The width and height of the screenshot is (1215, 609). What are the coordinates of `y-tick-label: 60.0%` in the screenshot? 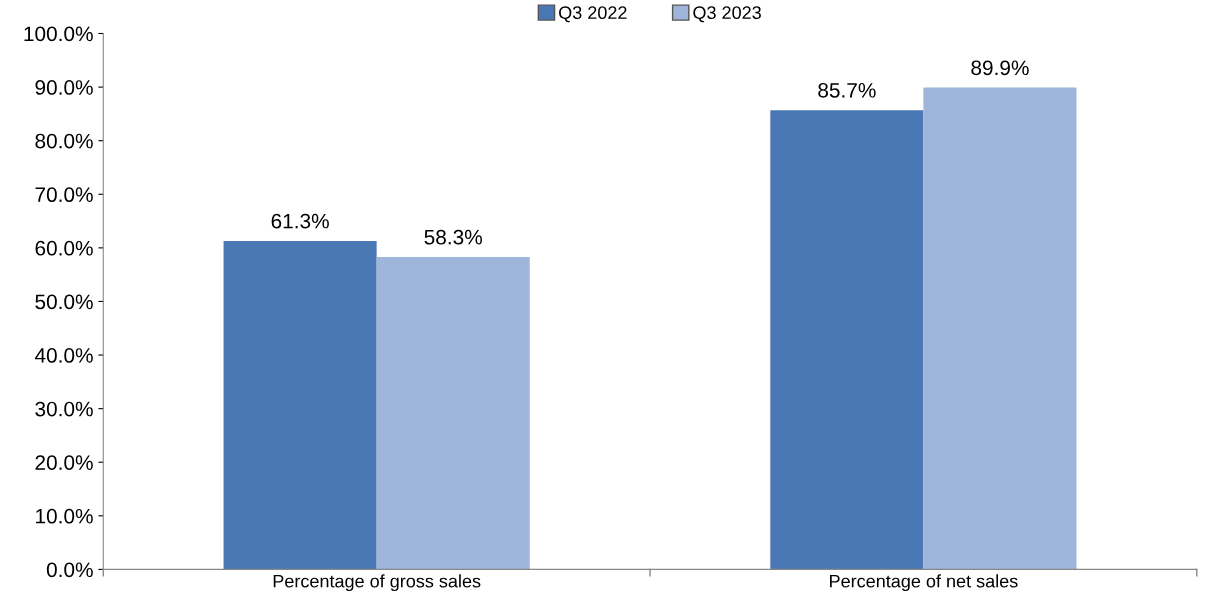 It's located at (64, 248).